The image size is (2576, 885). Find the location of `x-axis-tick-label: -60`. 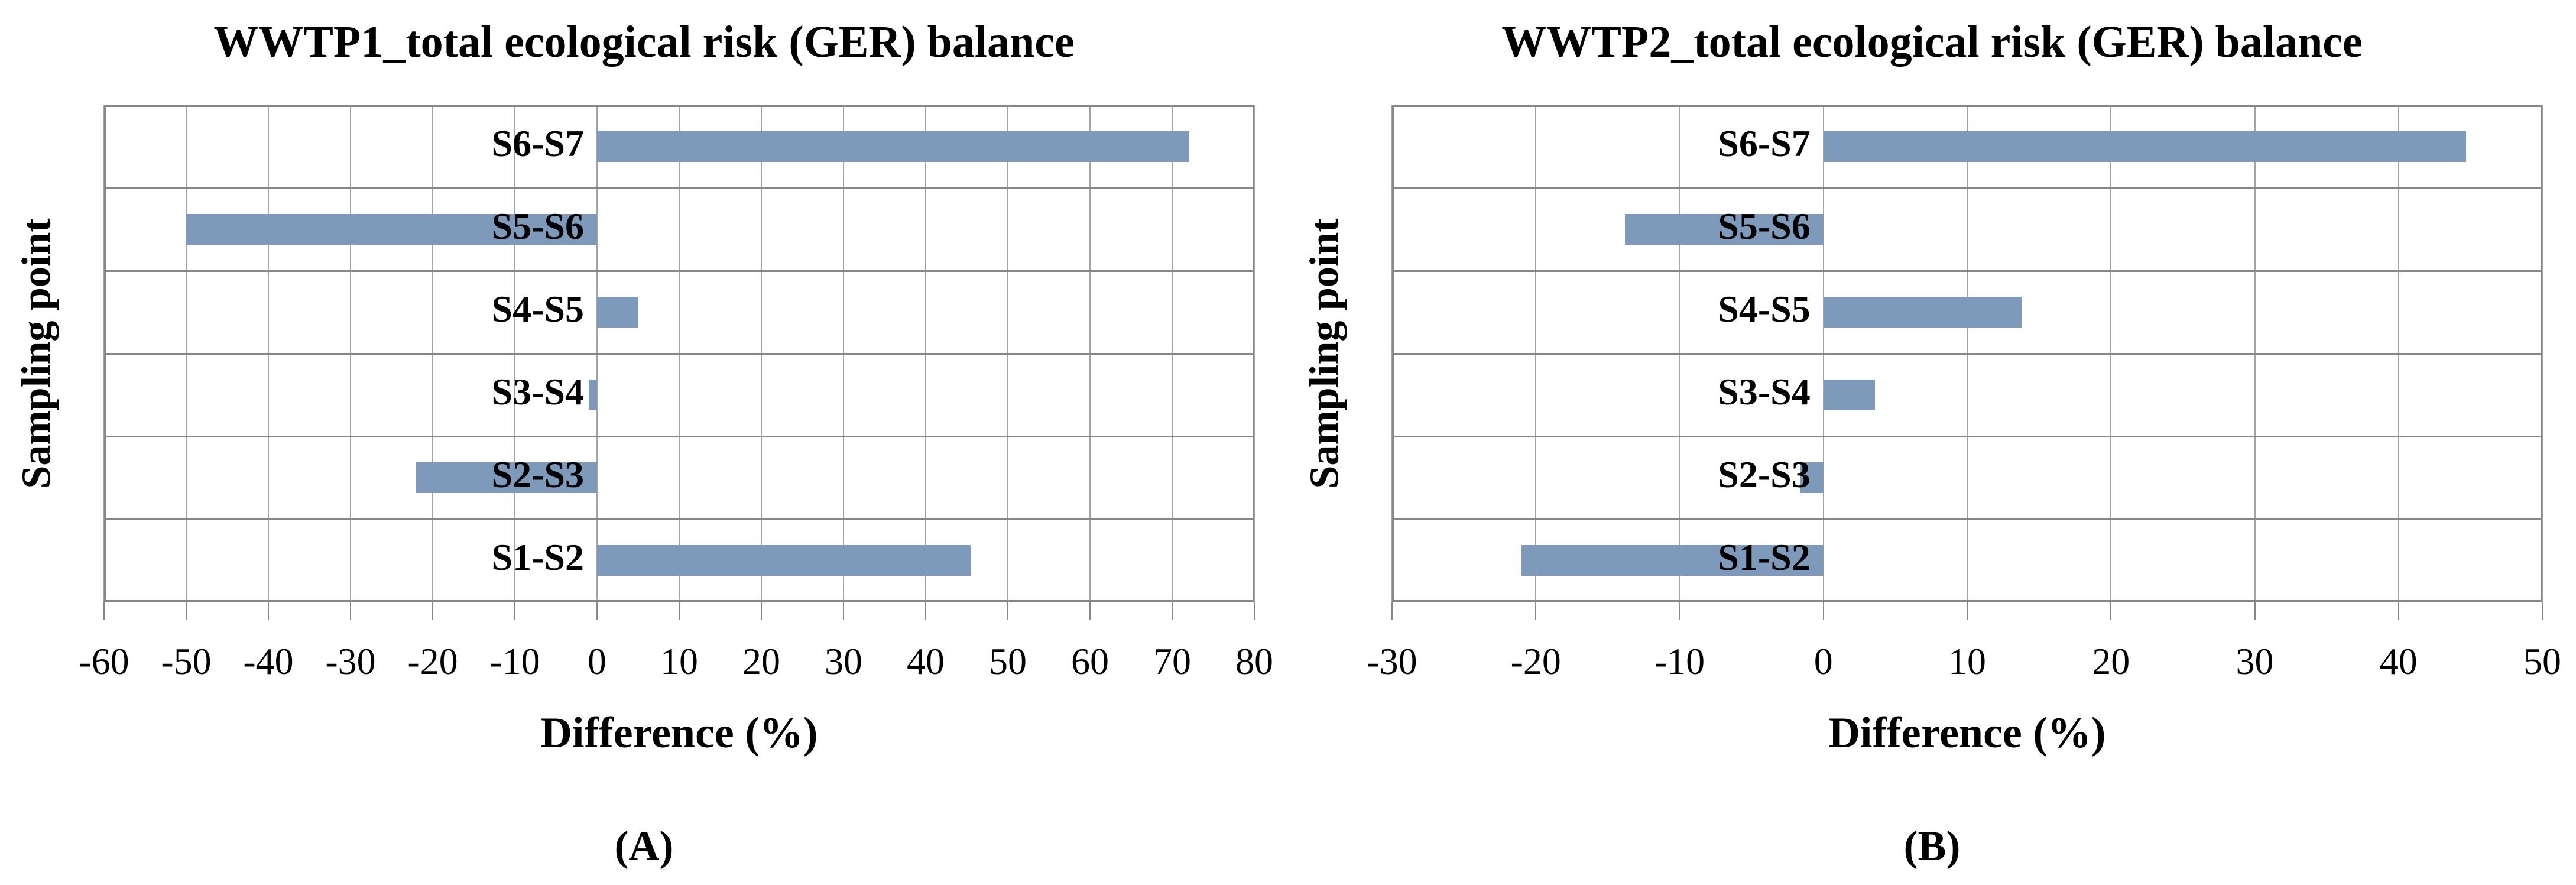

x-axis-tick-label: -60 is located at coordinates (104, 661).